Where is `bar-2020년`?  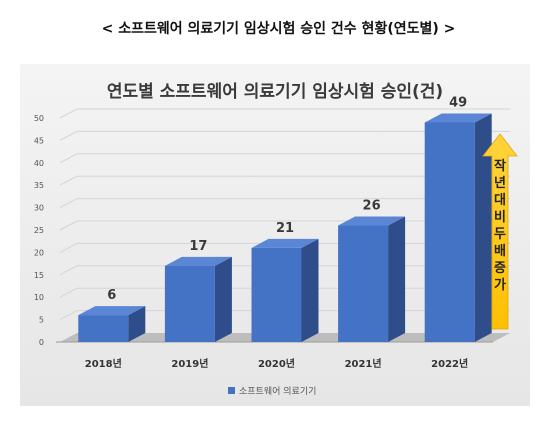
bar-2020년 is located at coordinates (285, 290).